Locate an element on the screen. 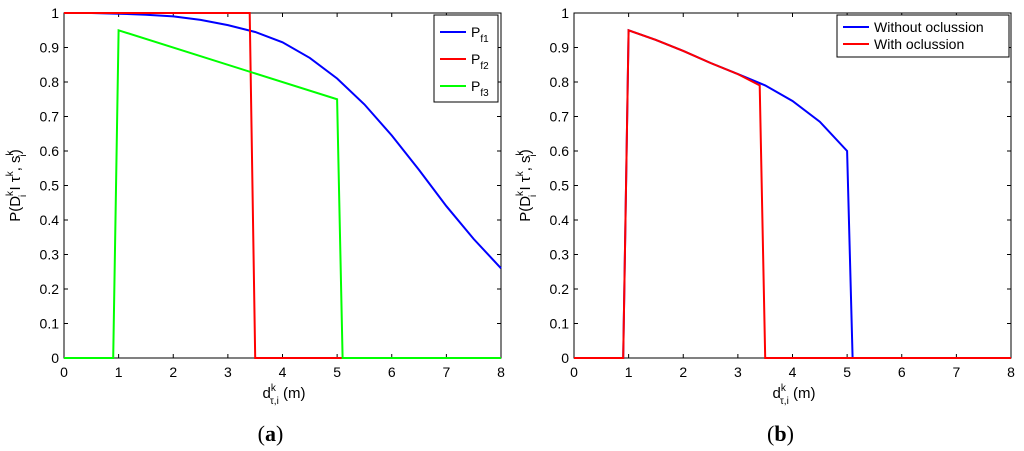  legend-entry: Pf2 is located at coordinates (480, 61).